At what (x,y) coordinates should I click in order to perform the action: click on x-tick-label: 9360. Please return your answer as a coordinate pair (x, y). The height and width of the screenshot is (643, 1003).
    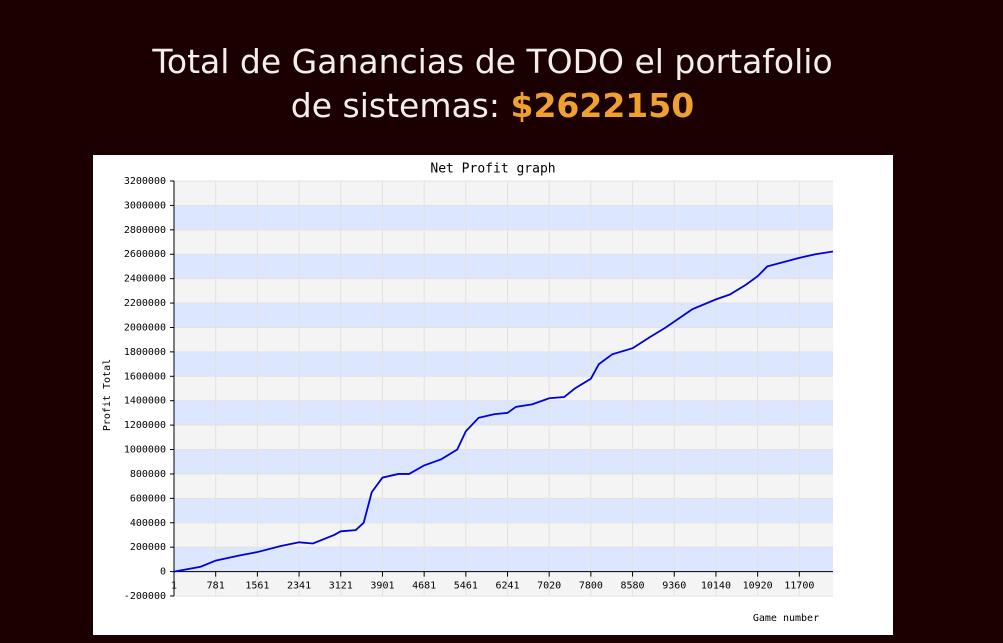
    Looking at the image, I should click on (674, 586).